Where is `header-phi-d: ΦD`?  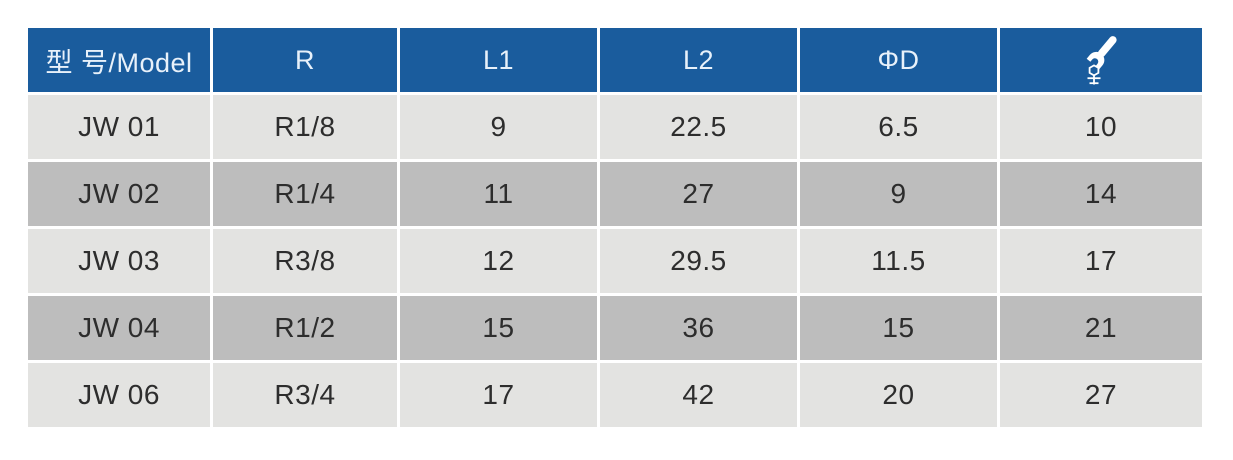 header-phi-d: ΦD is located at coordinates (898, 60).